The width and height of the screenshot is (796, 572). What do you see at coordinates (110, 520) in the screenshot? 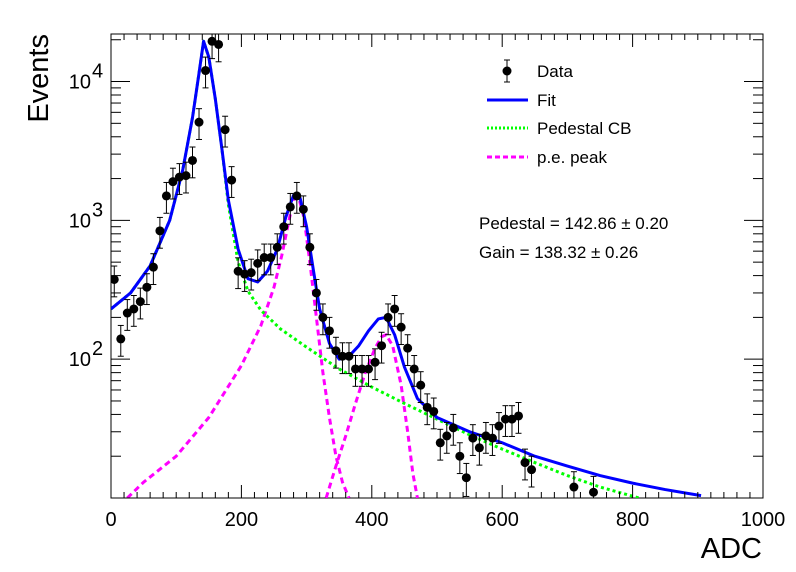
I see `x-tick-label: 0` at bounding box center [110, 520].